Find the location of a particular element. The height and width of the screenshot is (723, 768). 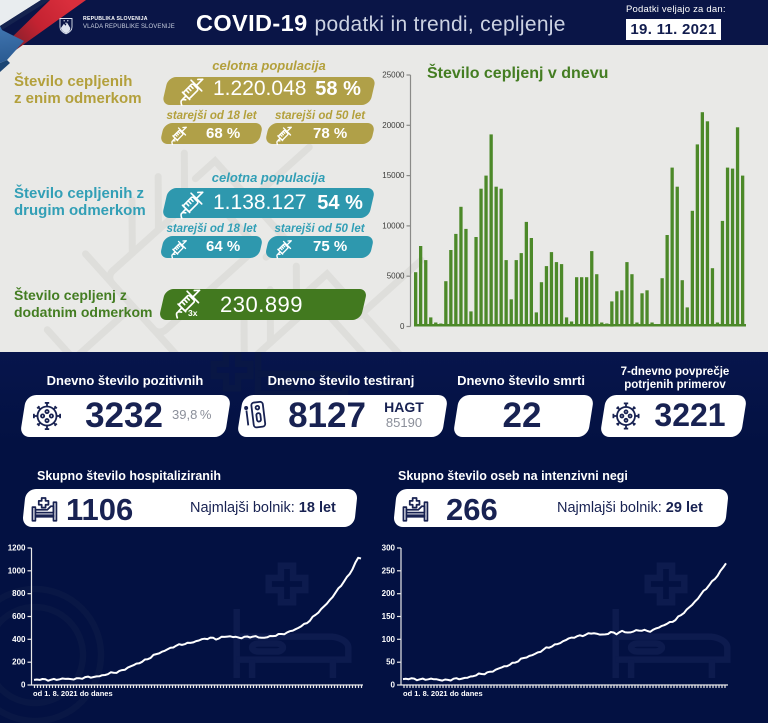

svg-text: 800 is located at coordinates (19, 593).